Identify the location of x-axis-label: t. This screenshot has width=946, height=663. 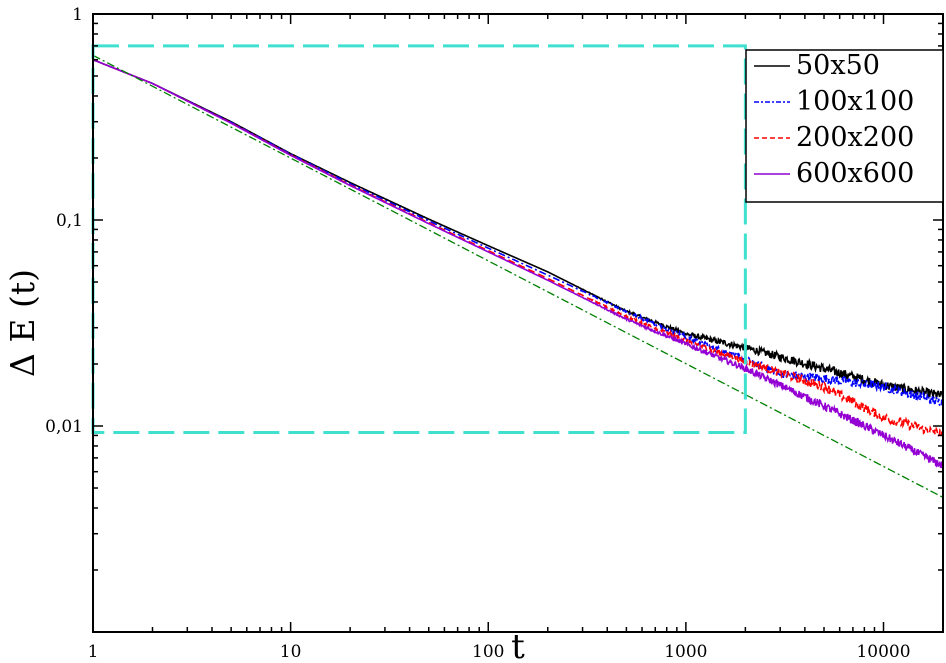
(518, 645).